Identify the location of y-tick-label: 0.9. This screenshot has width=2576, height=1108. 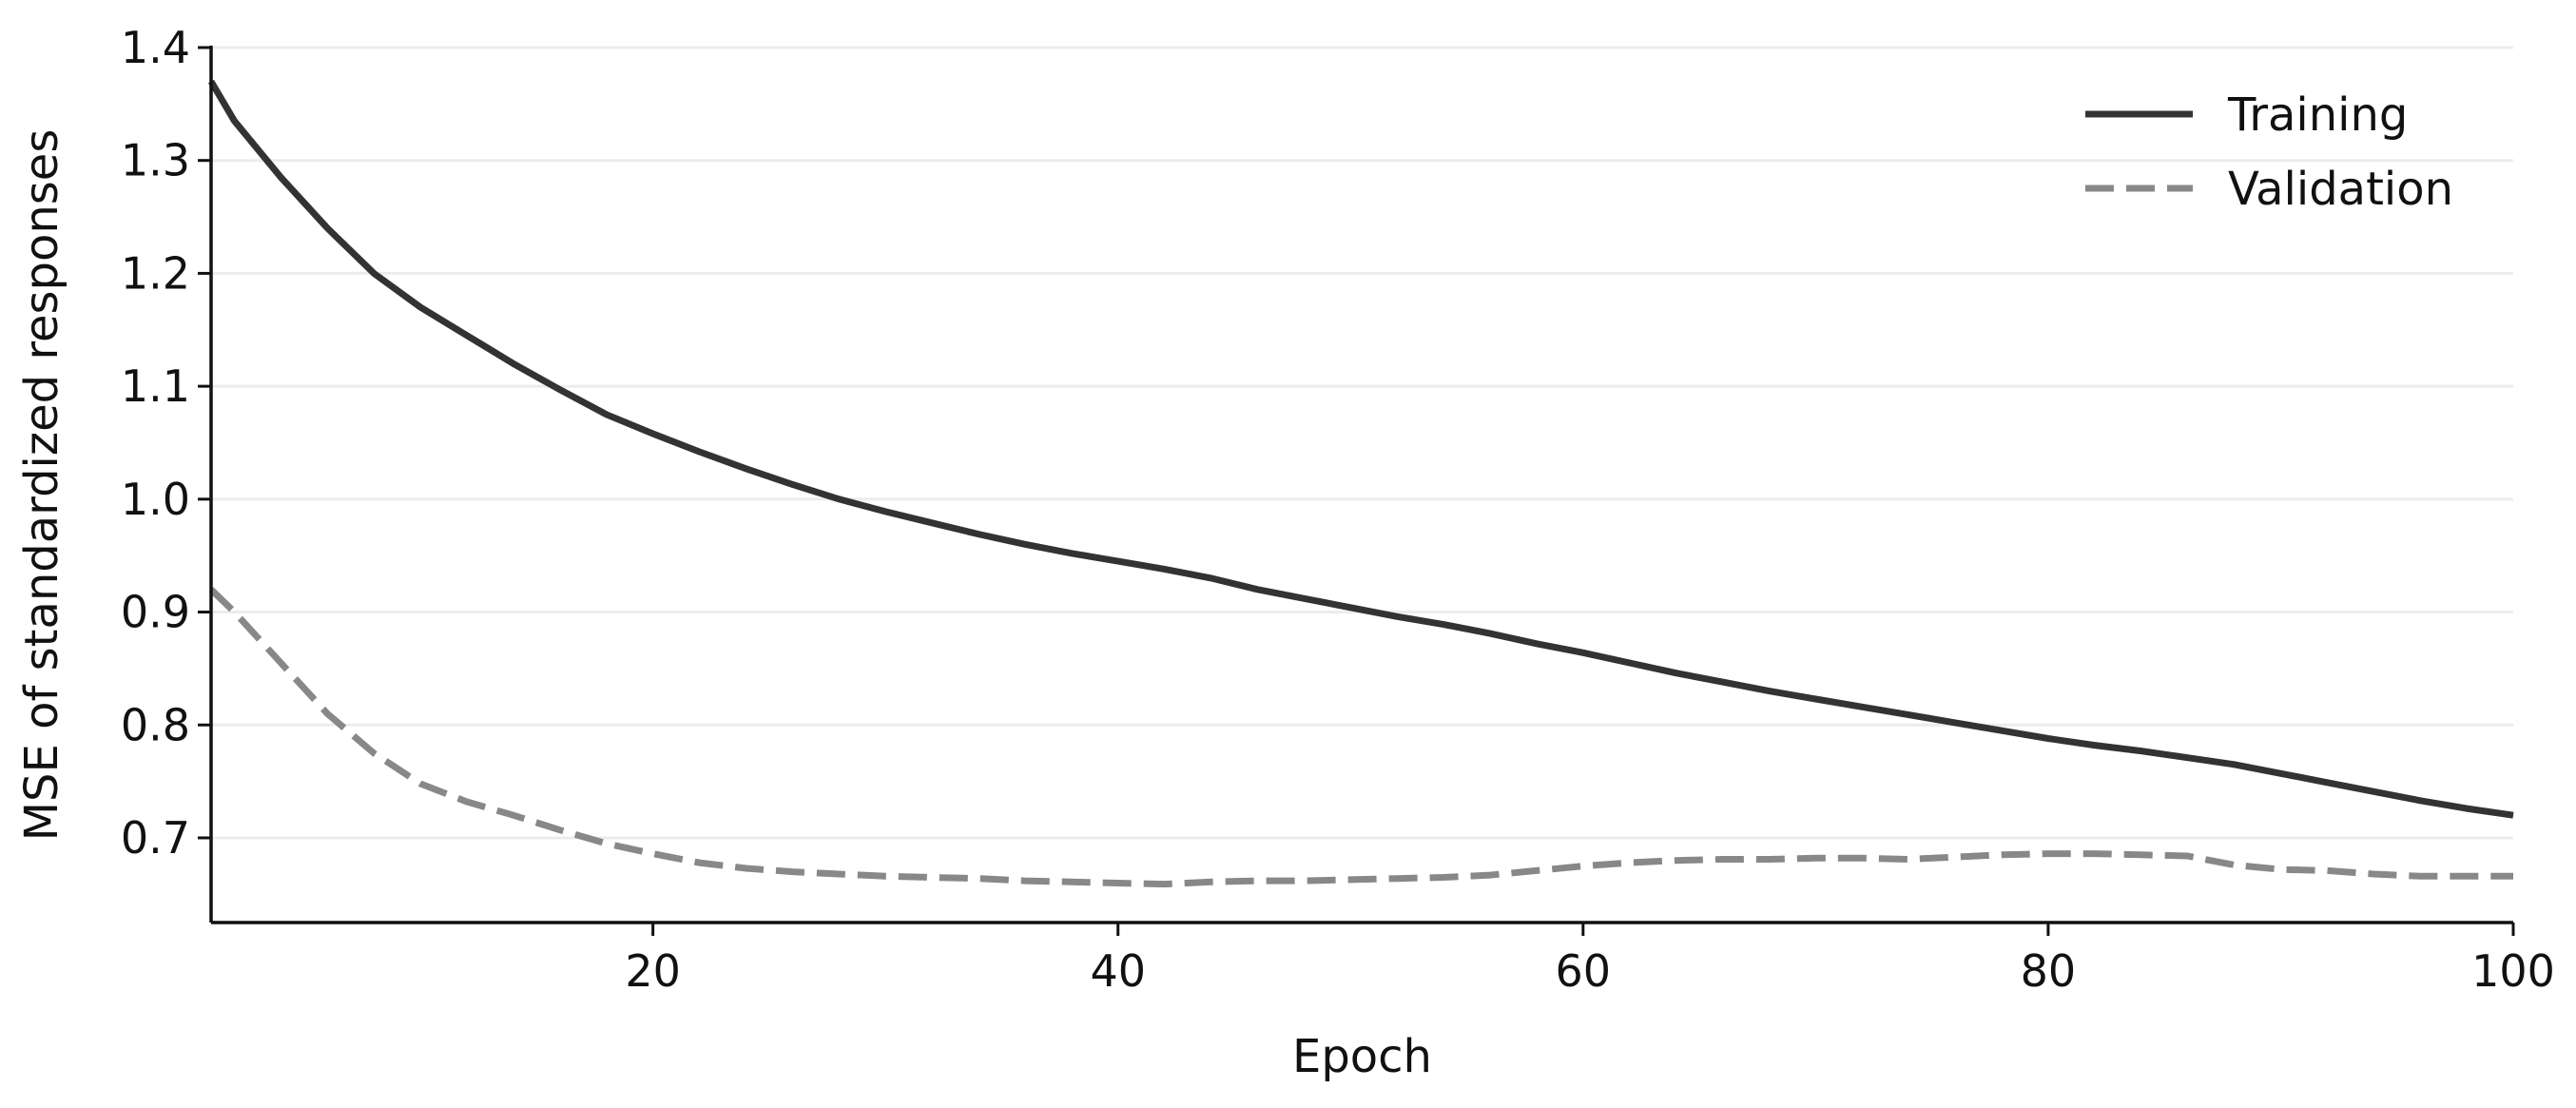
(155, 612).